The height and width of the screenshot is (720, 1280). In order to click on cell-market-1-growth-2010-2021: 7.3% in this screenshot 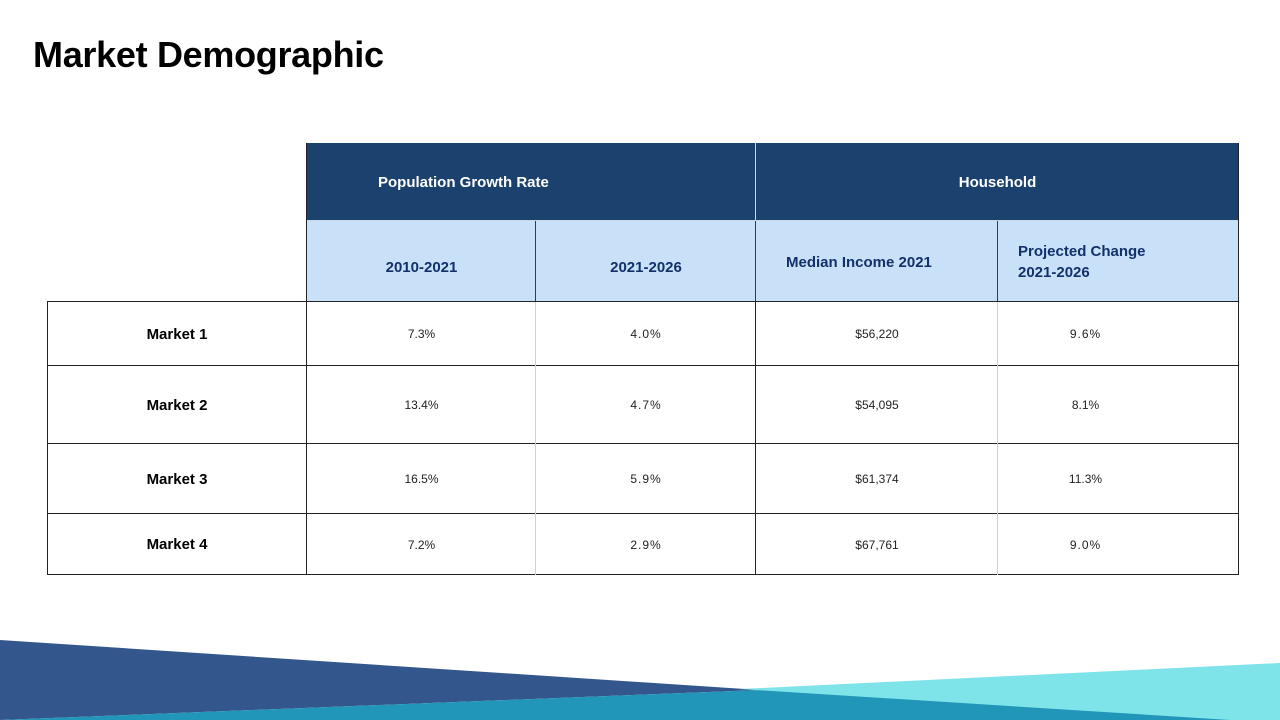, I will do `click(421, 334)`.